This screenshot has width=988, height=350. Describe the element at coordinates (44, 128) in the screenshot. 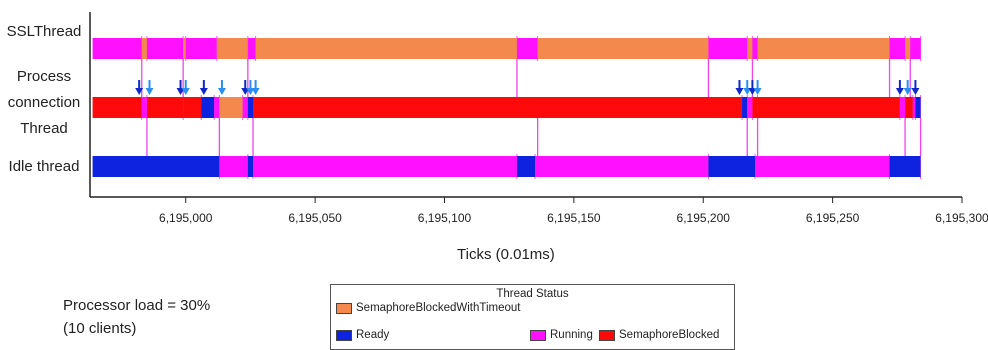

I see `lane-label-process-3: Thread` at that location.